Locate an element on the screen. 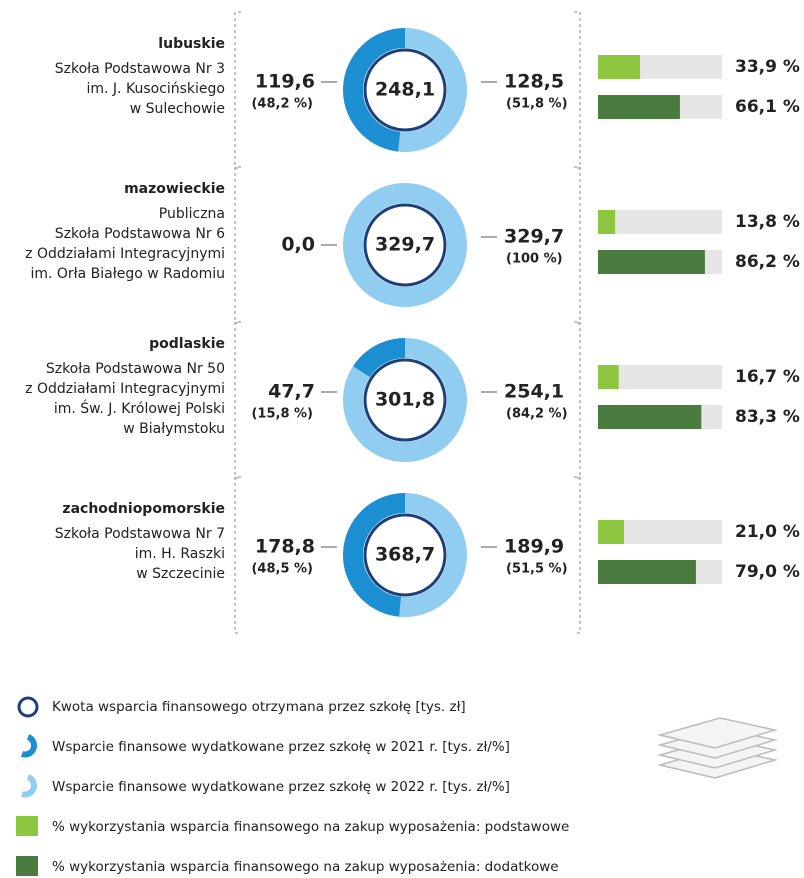 The image size is (804, 878). share-2021: (15,8 %) is located at coordinates (282, 414).